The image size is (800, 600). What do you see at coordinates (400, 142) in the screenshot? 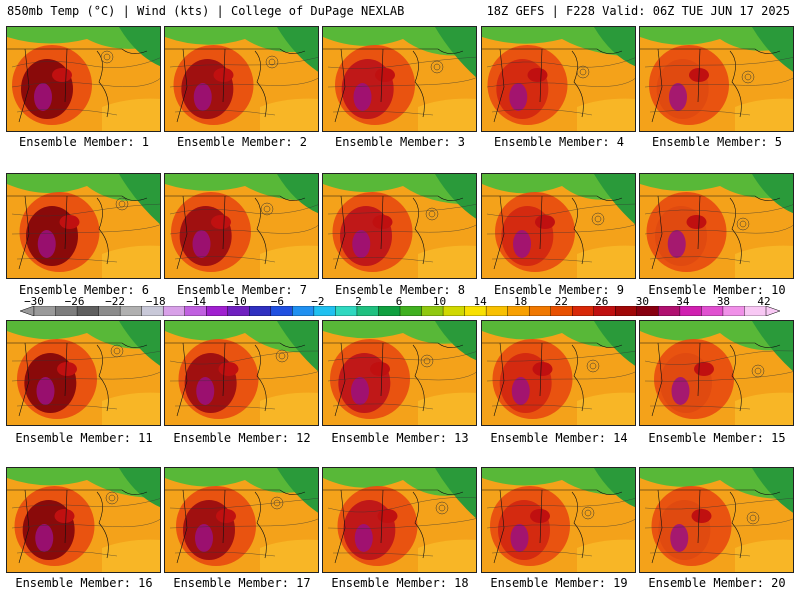
I see `ensemble-member-label: Ensemble Member: 3` at bounding box center [400, 142].